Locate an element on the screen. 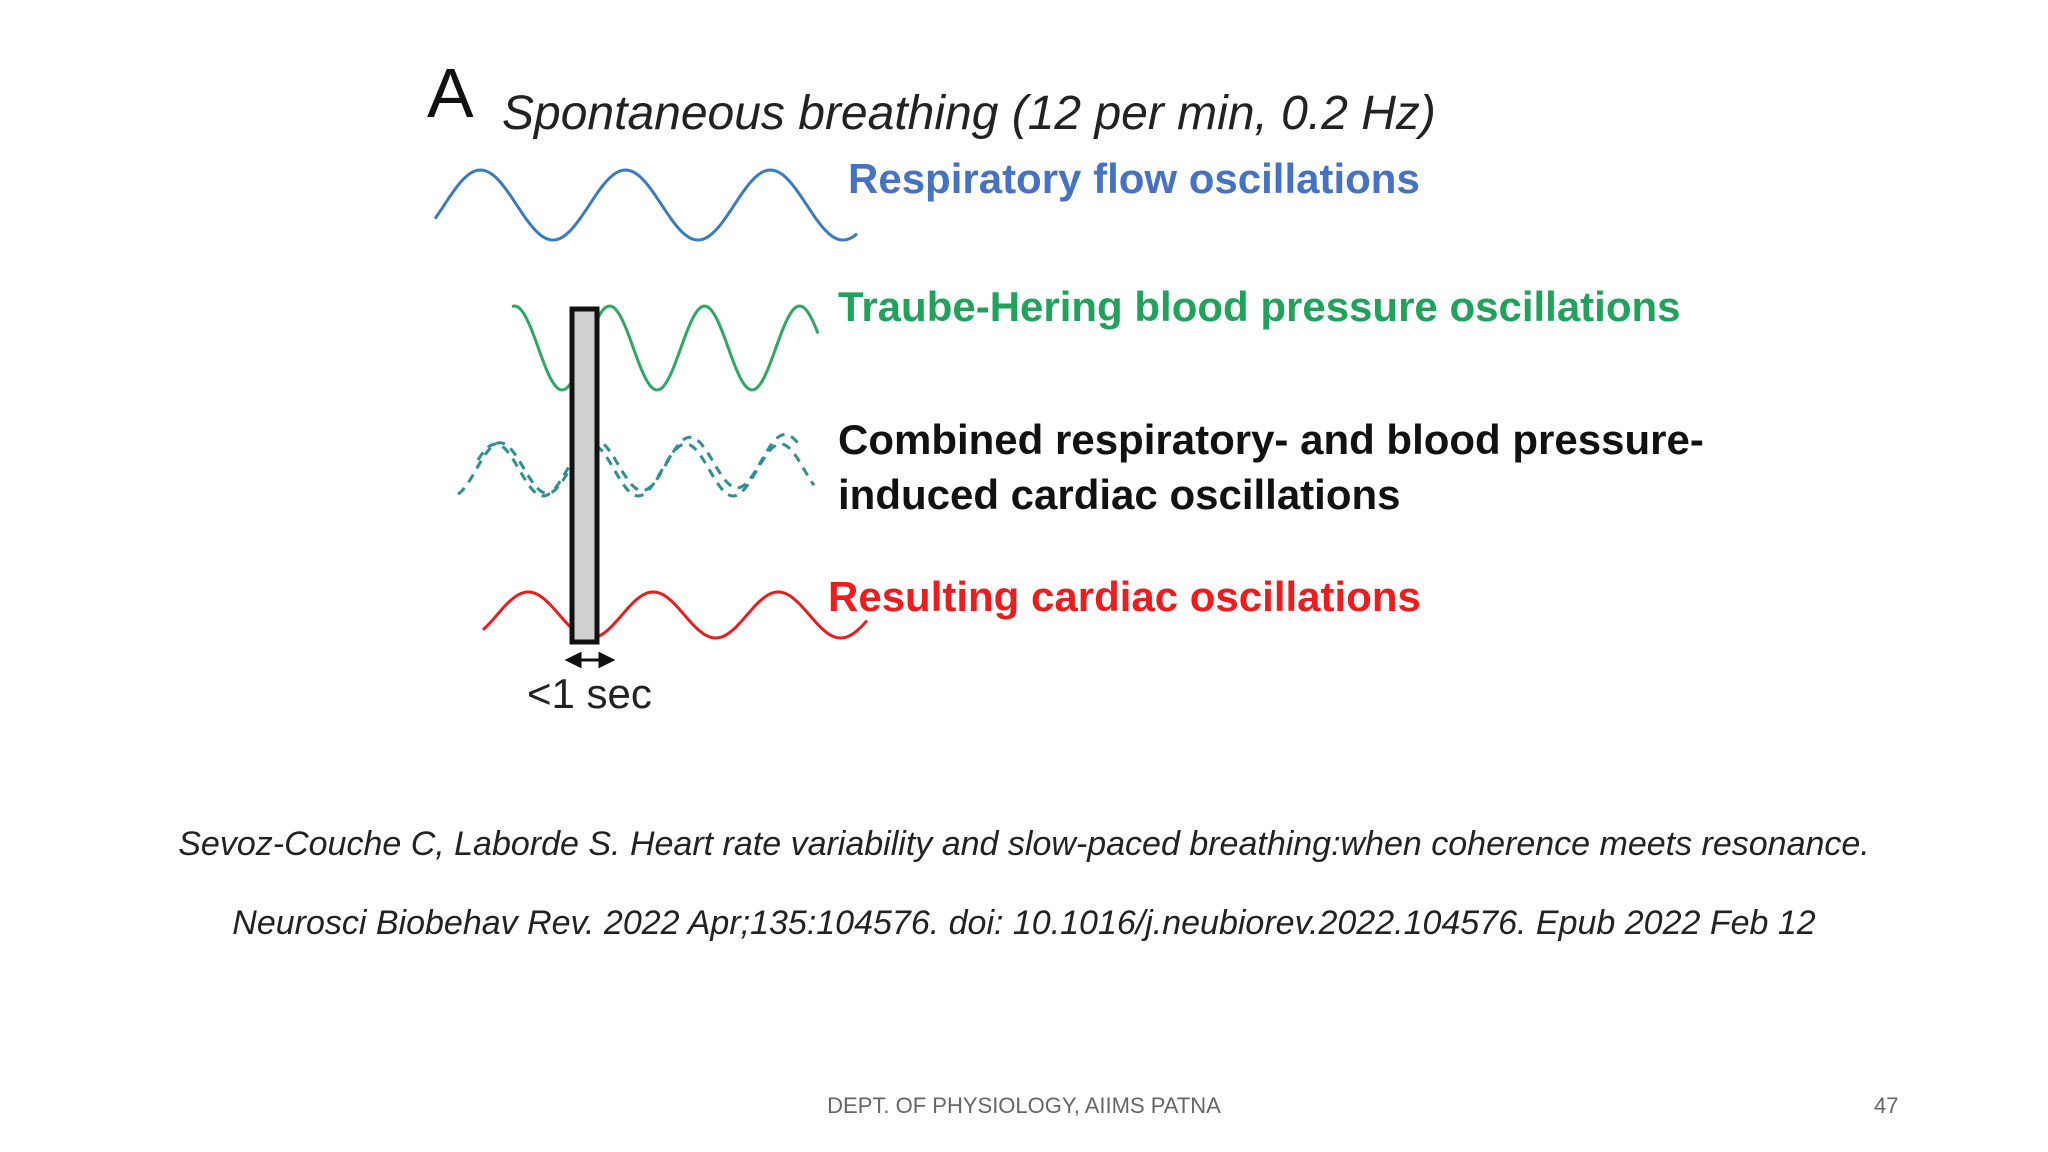  oscillation-diagram is located at coordinates (651, 418).